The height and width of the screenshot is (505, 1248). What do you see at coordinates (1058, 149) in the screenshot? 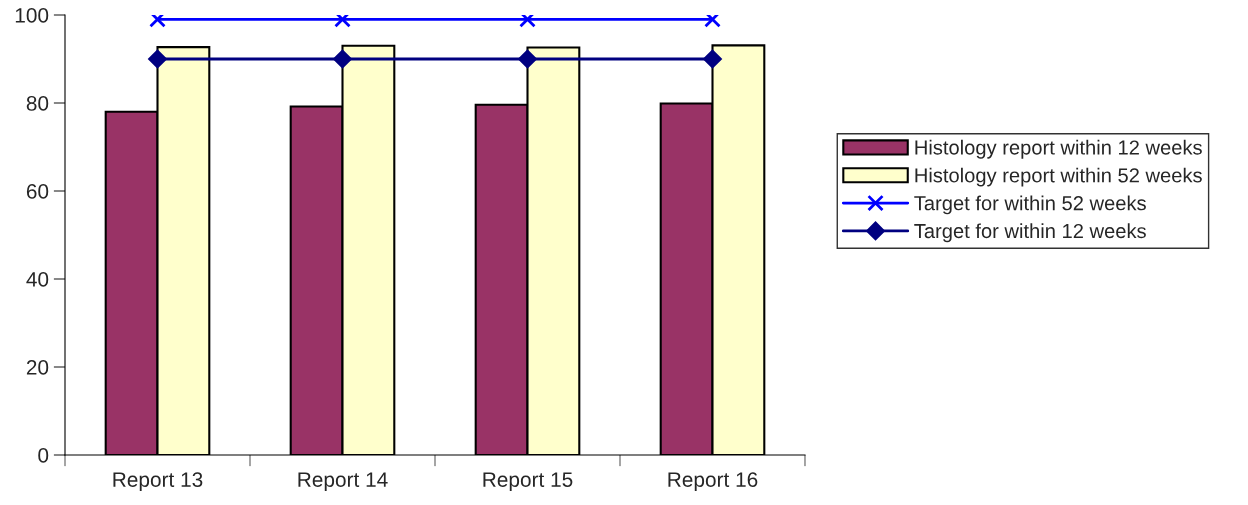
I see `legend-label: Histology report within 12 weeks` at bounding box center [1058, 149].